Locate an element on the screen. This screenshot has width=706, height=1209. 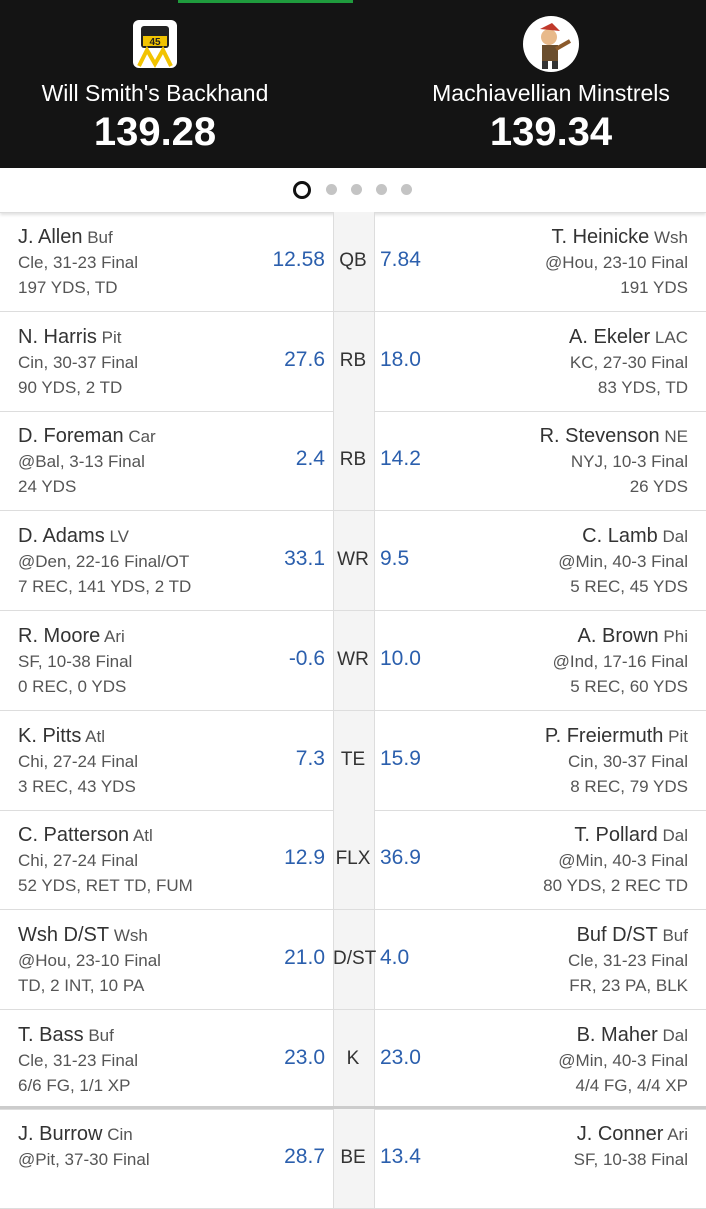
player-line: J. Burrow Cin is located at coordinates (84, 1134).